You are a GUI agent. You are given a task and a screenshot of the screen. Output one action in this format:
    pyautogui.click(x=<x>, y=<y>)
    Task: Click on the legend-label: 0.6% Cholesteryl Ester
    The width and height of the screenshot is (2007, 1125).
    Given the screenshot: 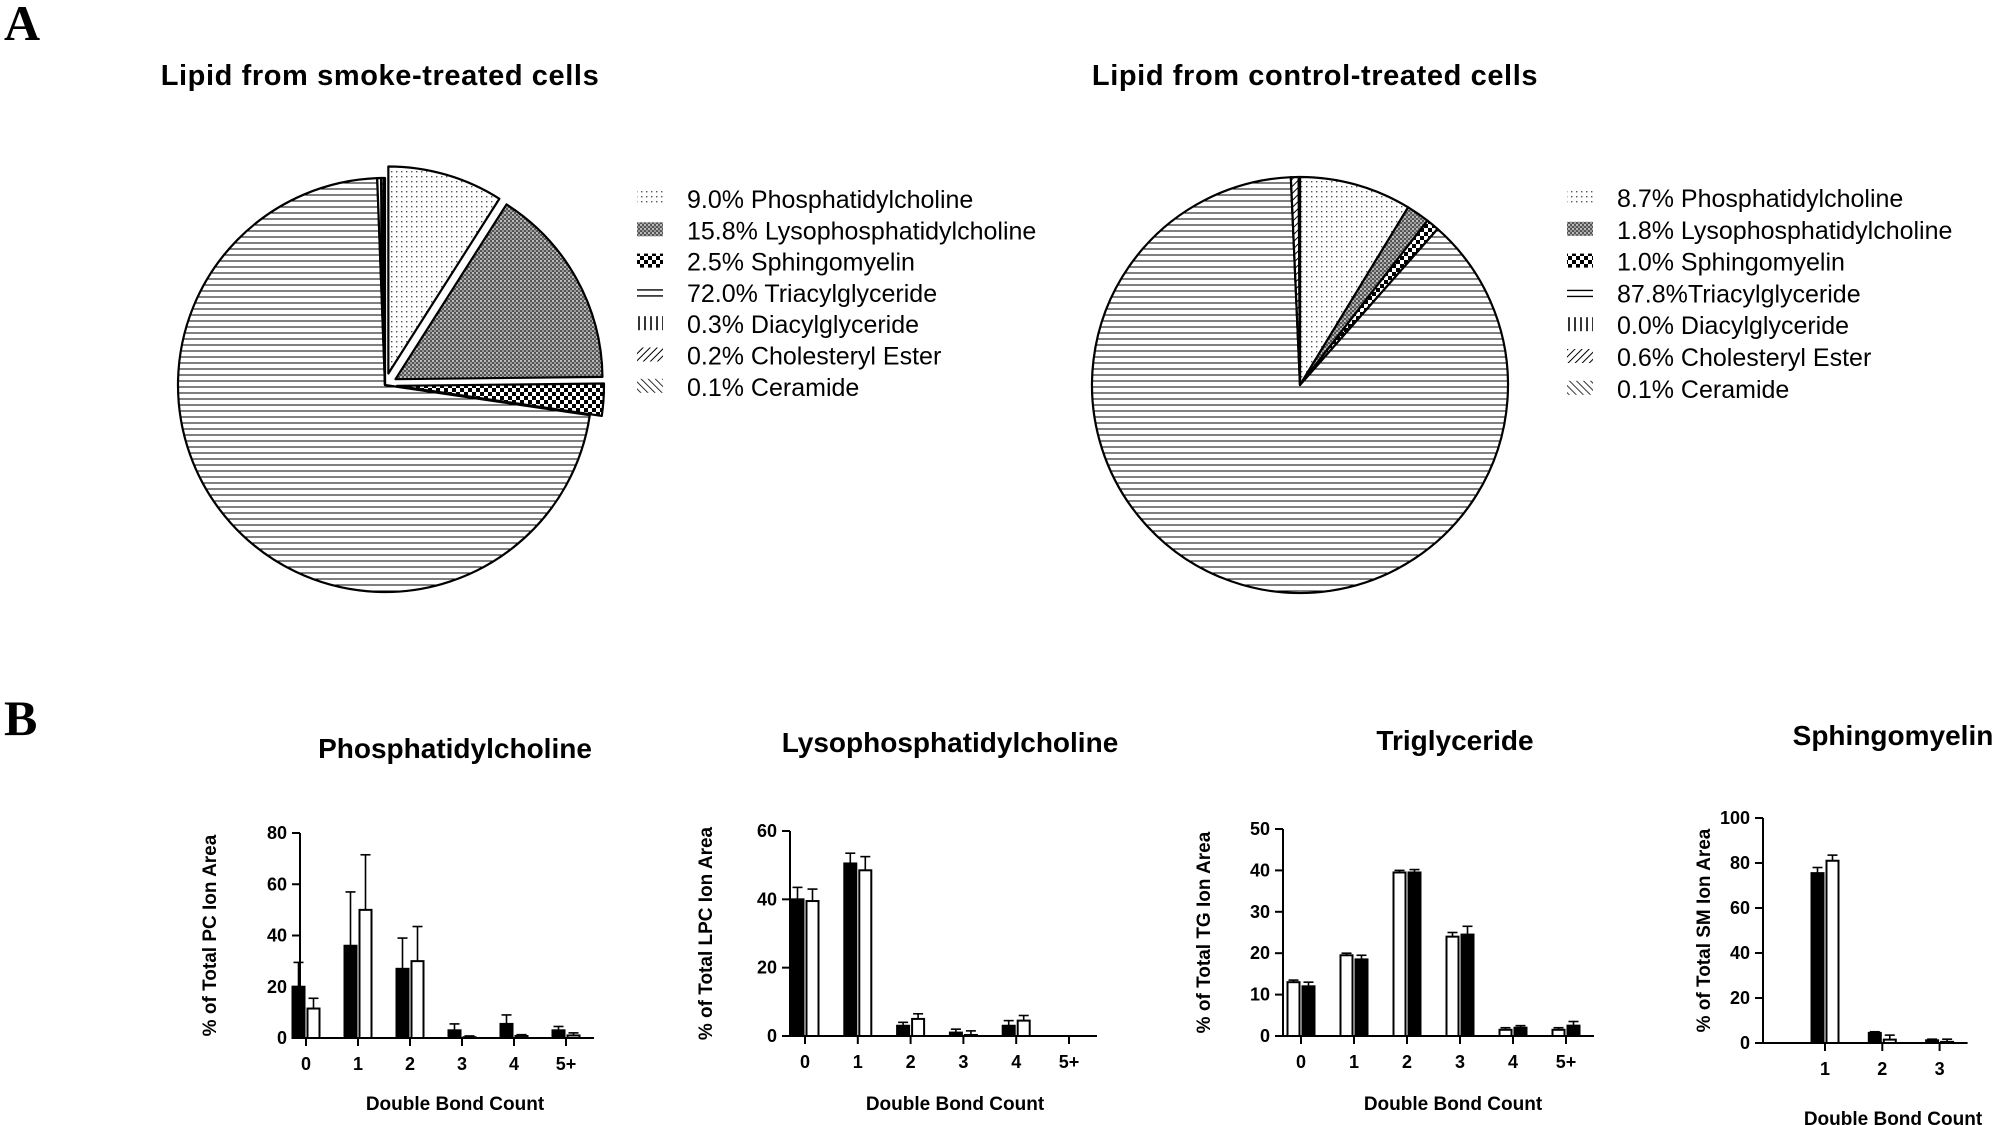 What is the action you would take?
    pyautogui.click(x=1744, y=358)
    